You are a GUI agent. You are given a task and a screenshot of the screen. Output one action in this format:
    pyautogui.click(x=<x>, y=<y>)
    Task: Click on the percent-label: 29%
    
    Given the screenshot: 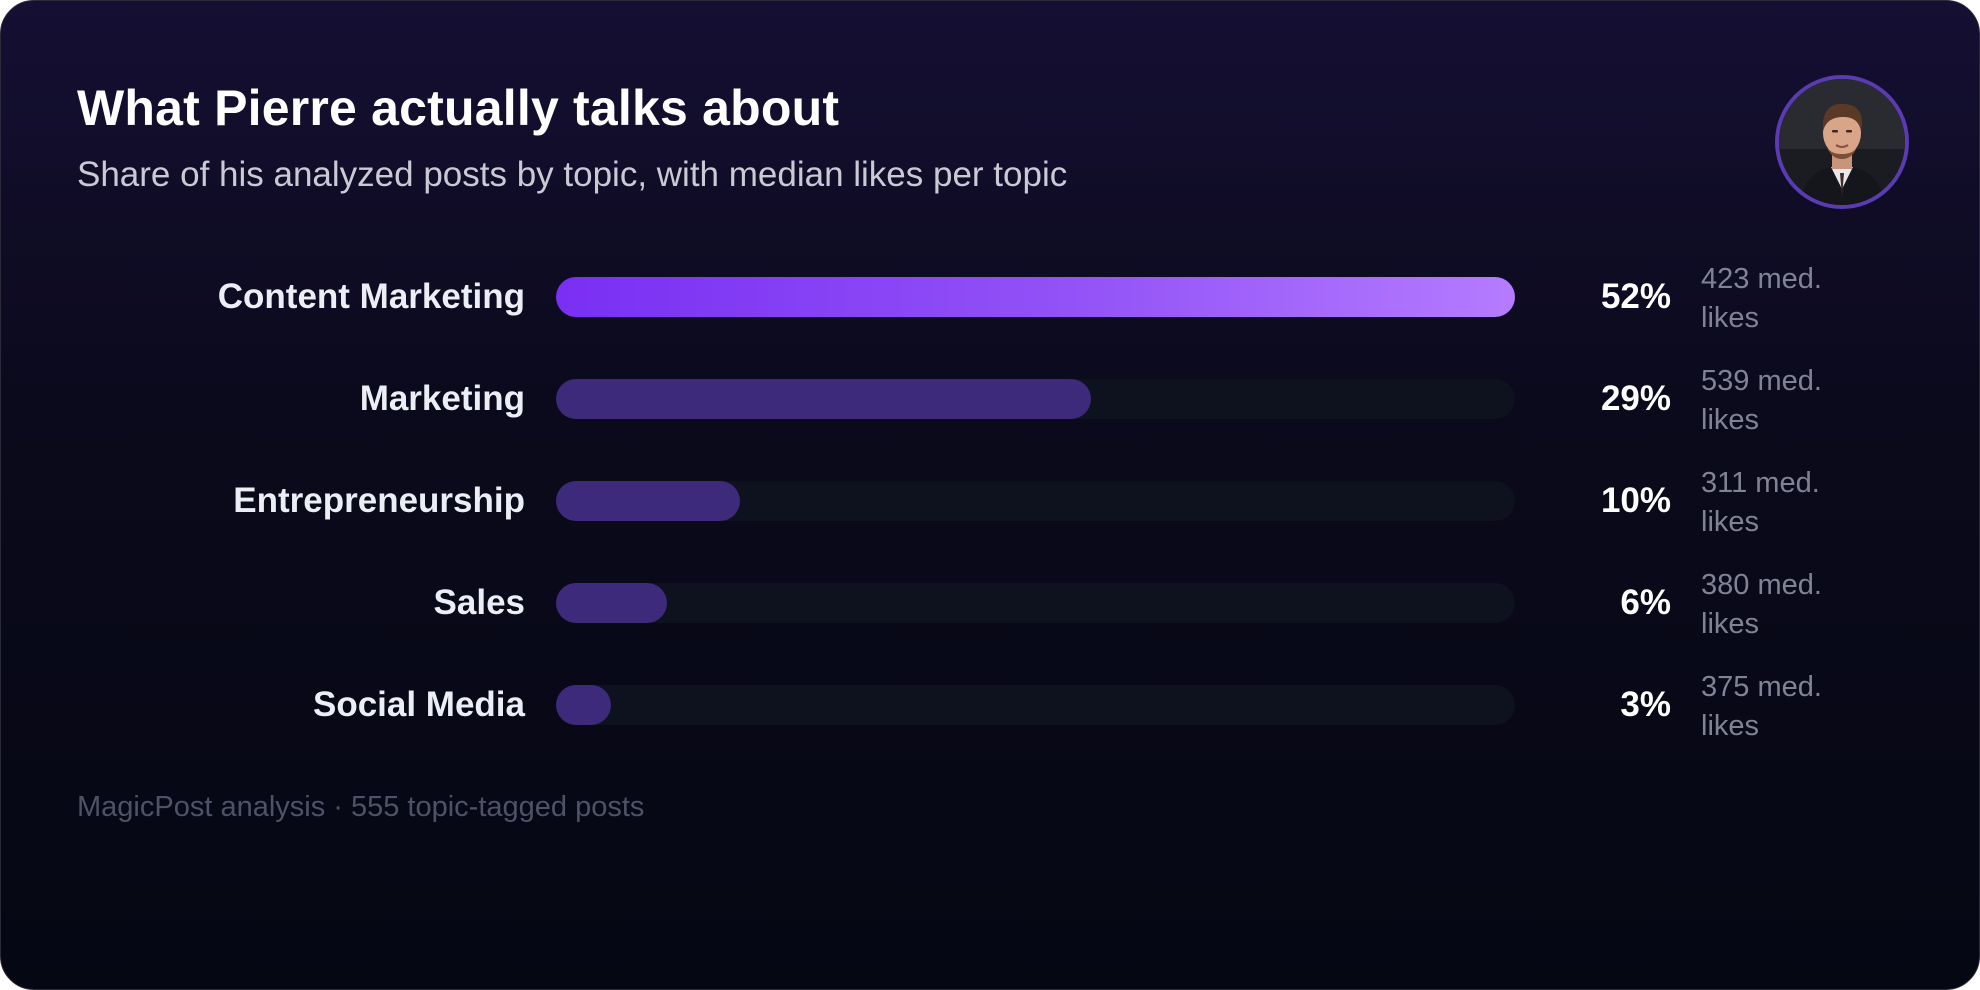 What is the action you would take?
    pyautogui.click(x=1635, y=398)
    